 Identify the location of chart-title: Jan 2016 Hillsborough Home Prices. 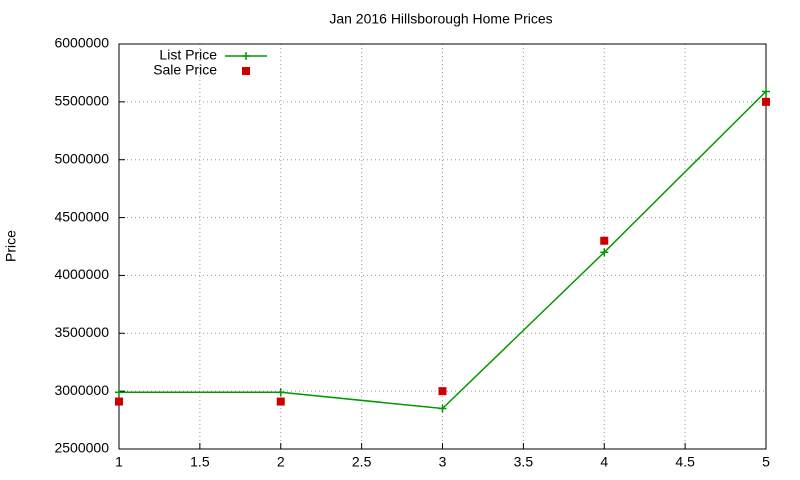
(440, 19).